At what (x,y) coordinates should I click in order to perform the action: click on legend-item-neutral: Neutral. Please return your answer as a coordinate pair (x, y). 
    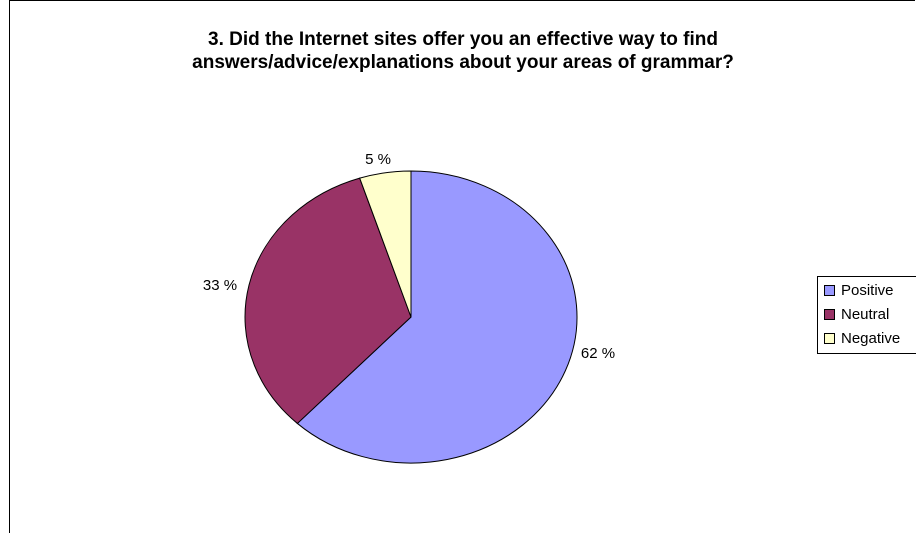
    Looking at the image, I should click on (856, 314).